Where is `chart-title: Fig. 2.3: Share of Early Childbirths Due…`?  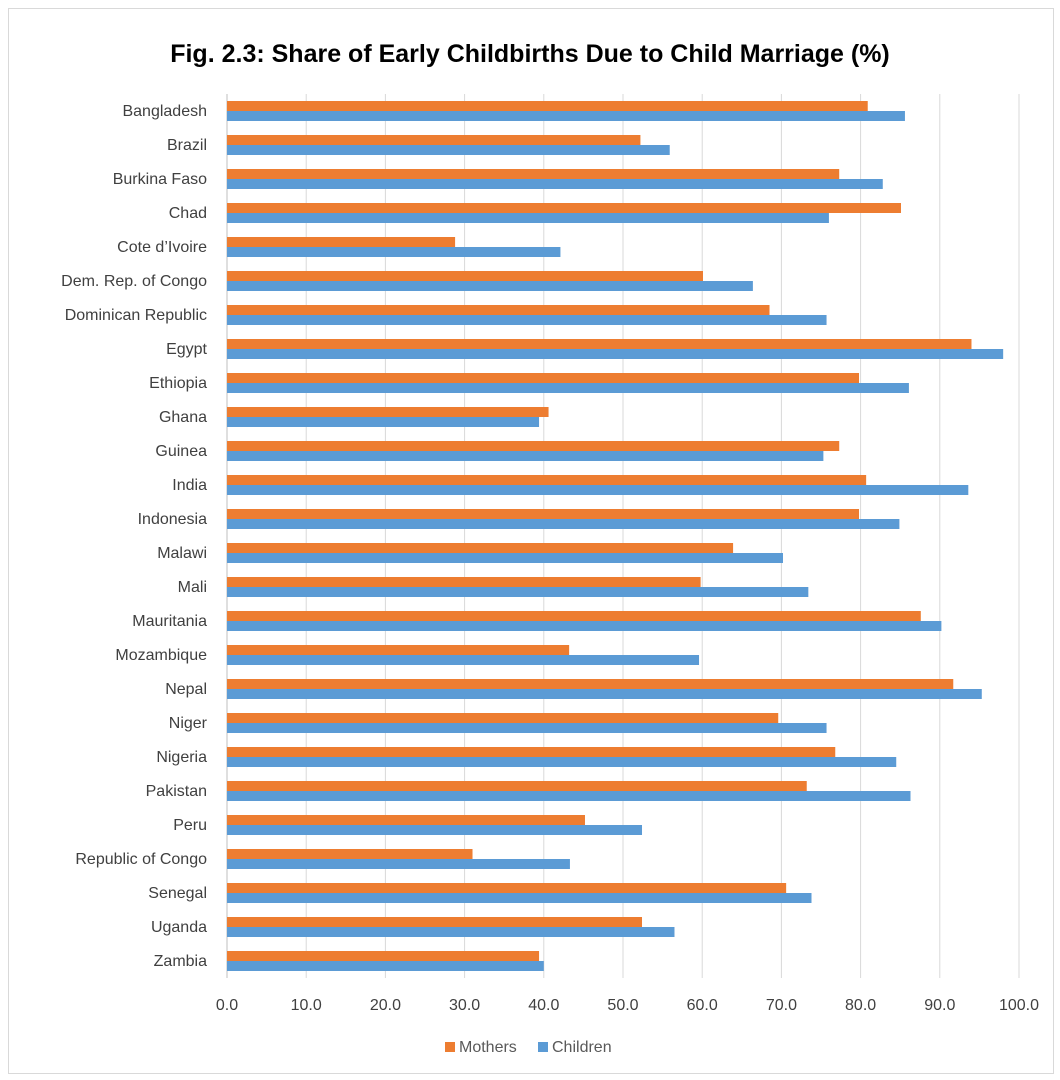 chart-title: Fig. 2.3: Share of Early Childbirths Due… is located at coordinates (530, 54).